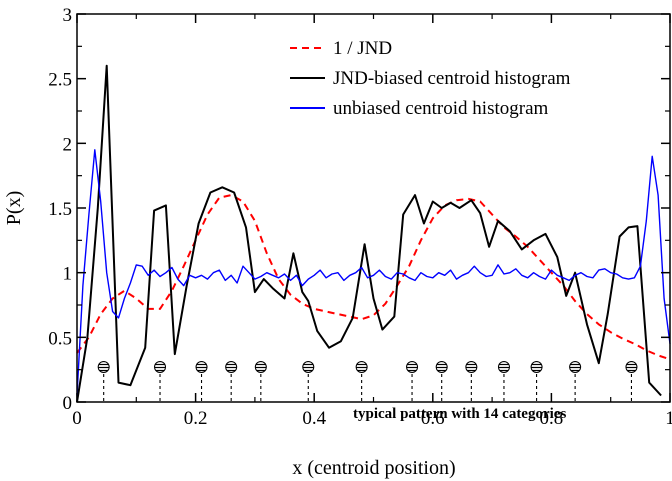 This screenshot has height=481, width=672. What do you see at coordinates (77, 418) in the screenshot?
I see `x-tick-label: 0` at bounding box center [77, 418].